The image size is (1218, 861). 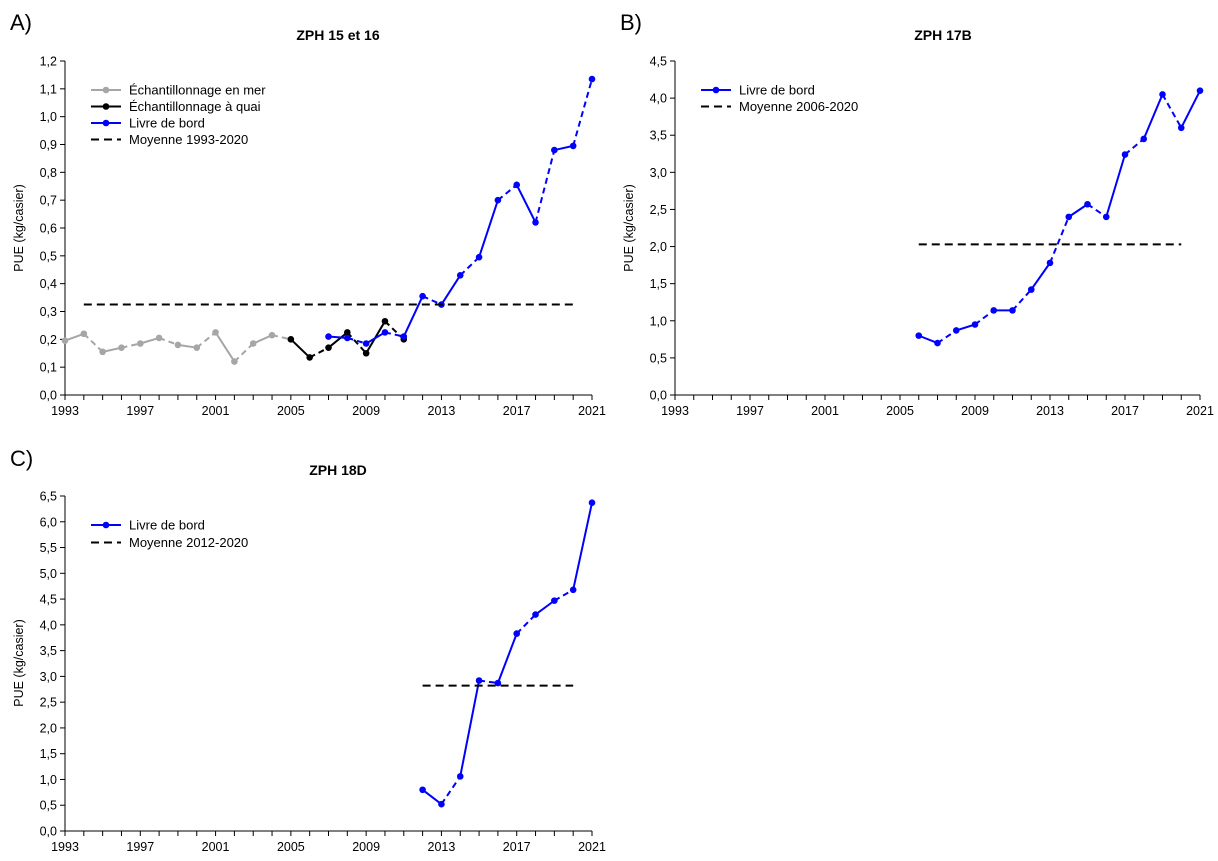 What do you see at coordinates (21, 22) in the screenshot?
I see `panel-letter: A)` at bounding box center [21, 22].